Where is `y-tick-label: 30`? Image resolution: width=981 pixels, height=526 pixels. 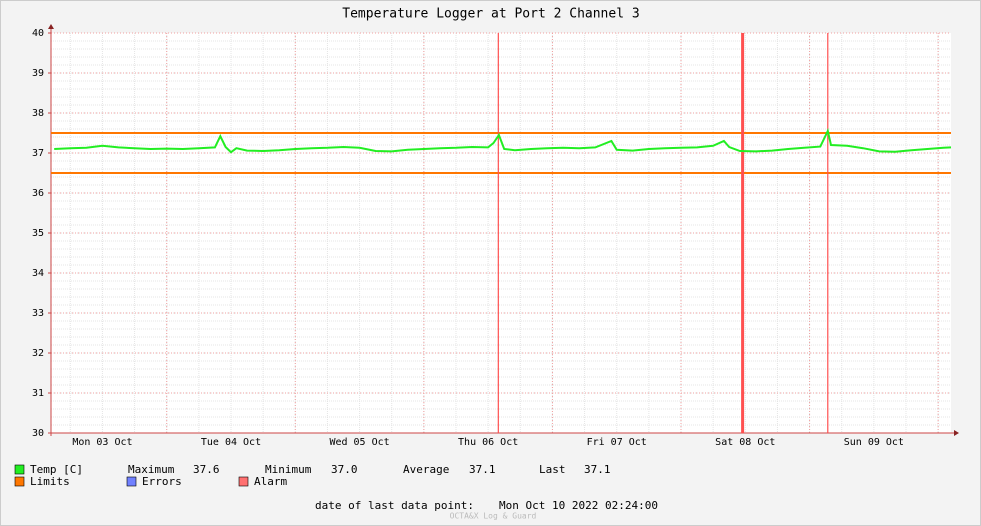
y-tick-label: 30 is located at coordinates (38, 433).